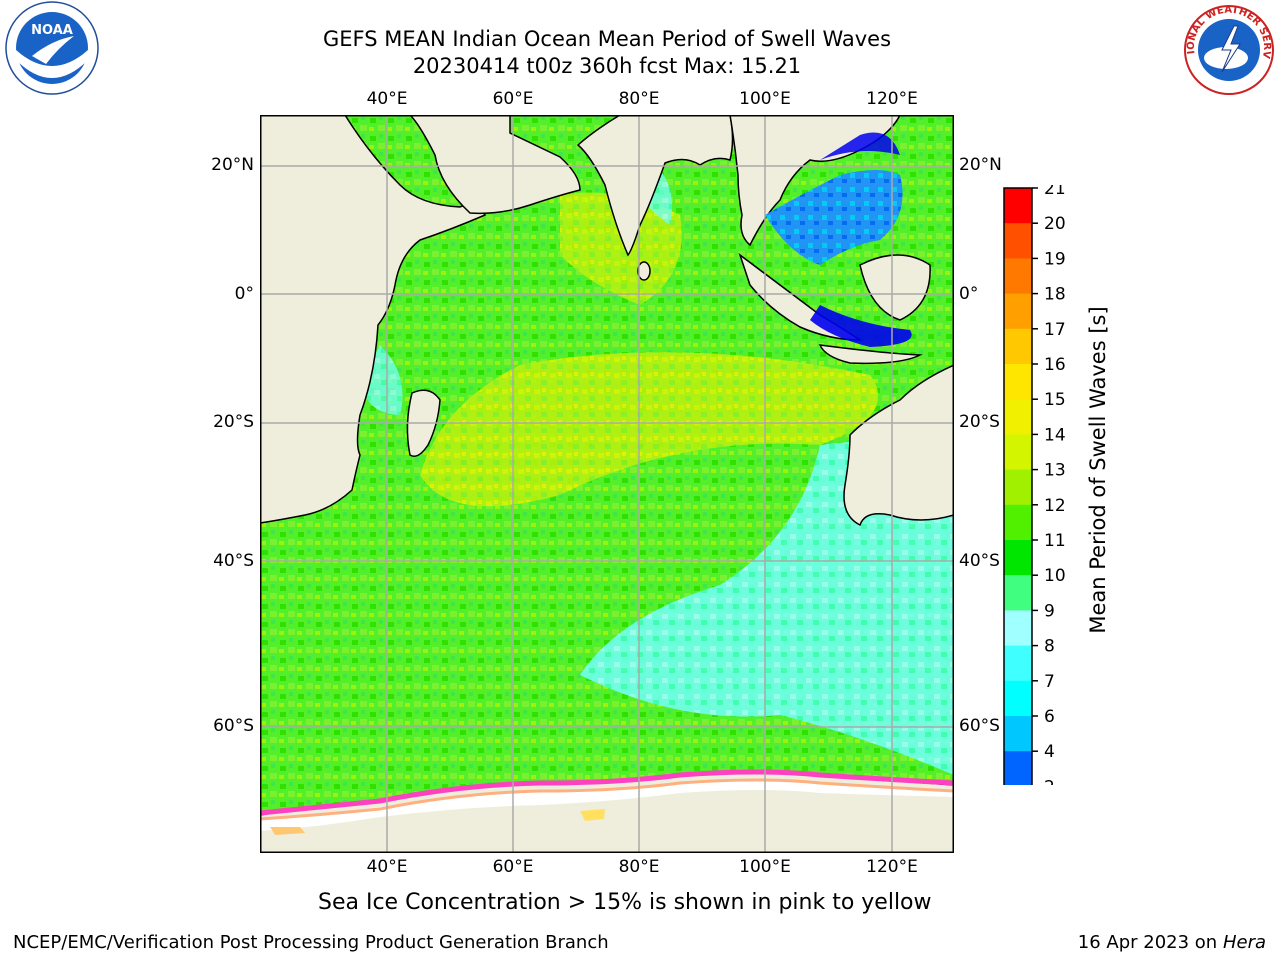 This screenshot has width=1280, height=960. Describe the element at coordinates (639, 867) in the screenshot. I see `lon-tick-bottom-80e: 80°E` at that location.